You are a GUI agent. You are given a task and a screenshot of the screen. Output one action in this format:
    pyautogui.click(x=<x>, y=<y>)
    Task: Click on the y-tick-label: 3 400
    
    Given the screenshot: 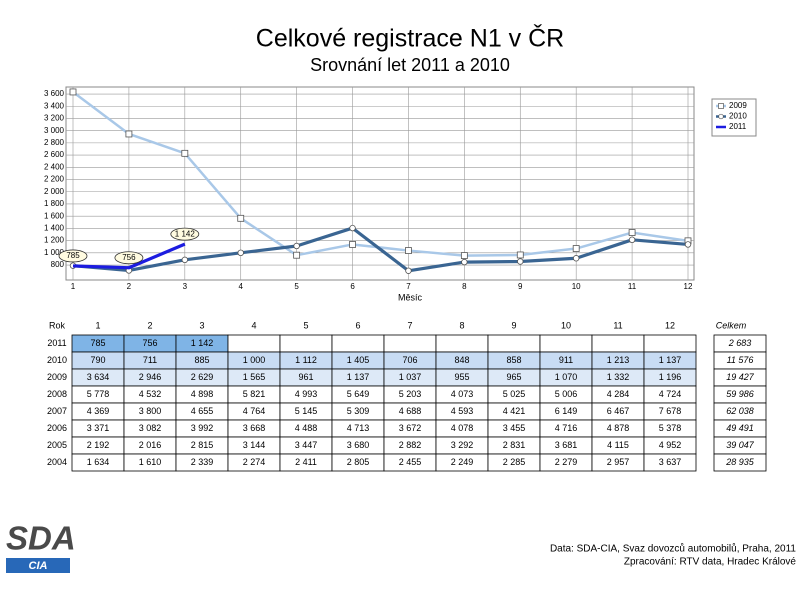 What is the action you would take?
    pyautogui.click(x=54, y=105)
    